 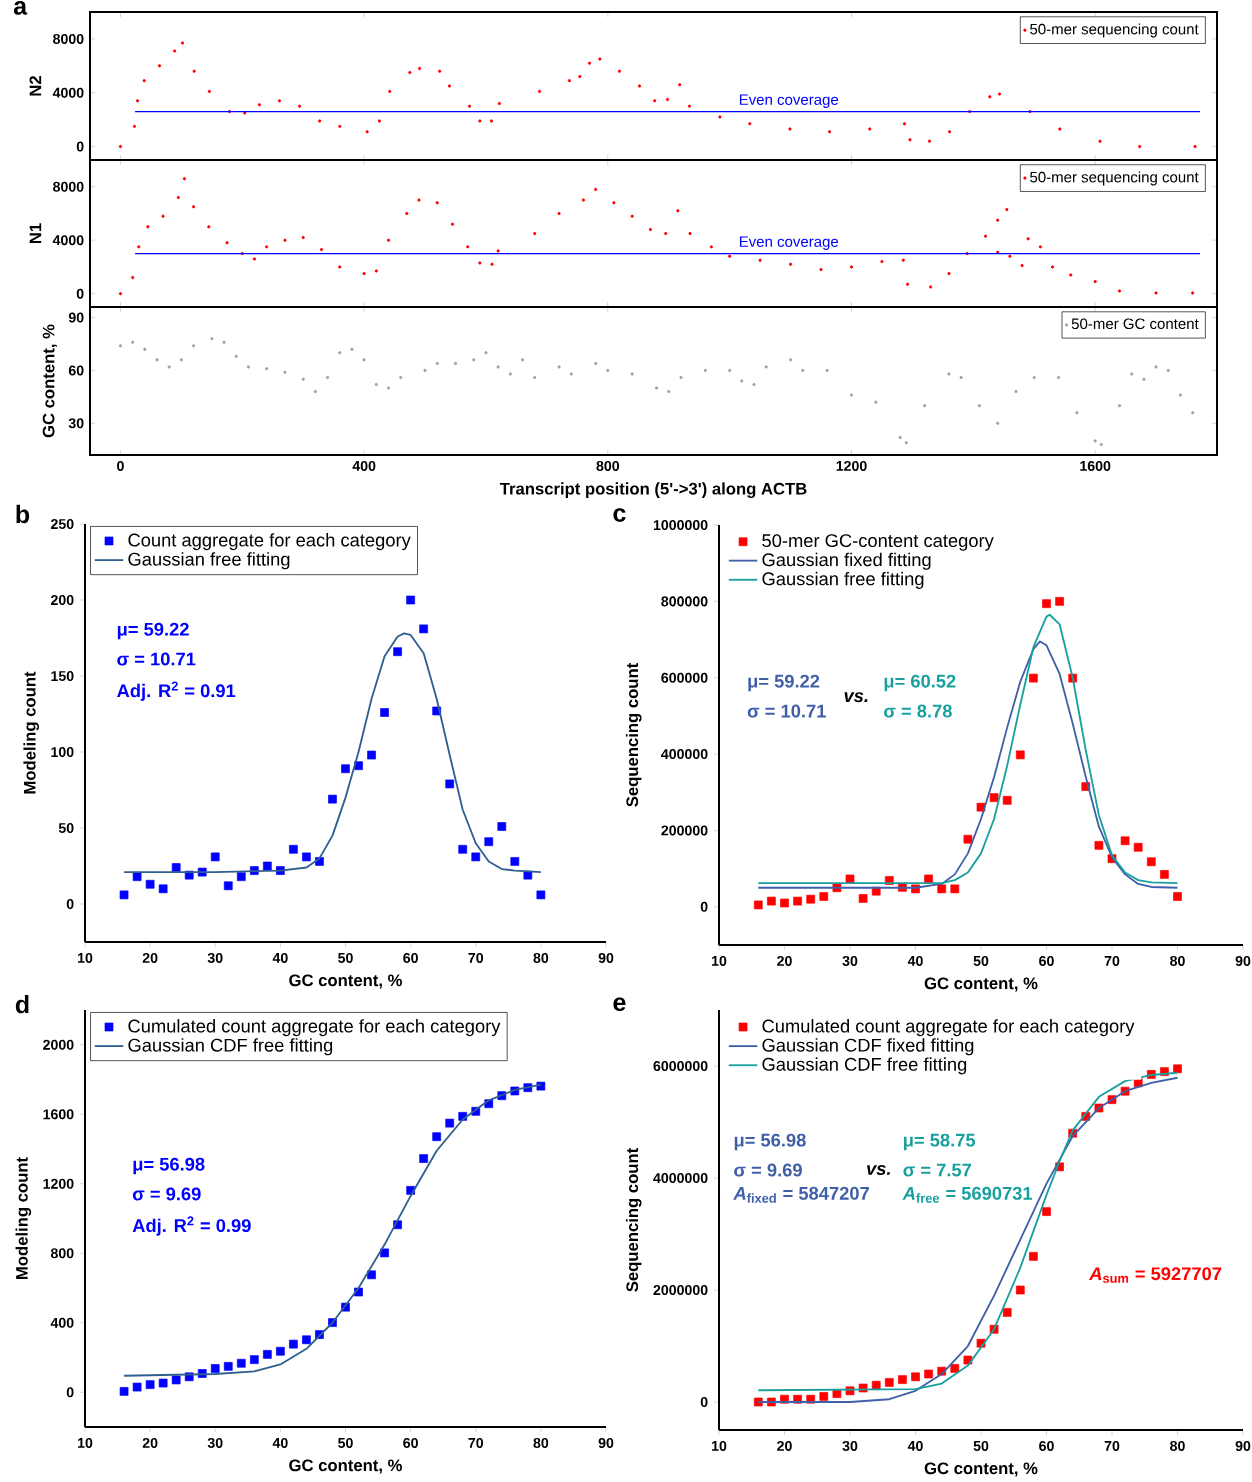 What do you see at coordinates (62, 600) in the screenshot?
I see `y-tick-label: 200` at bounding box center [62, 600].